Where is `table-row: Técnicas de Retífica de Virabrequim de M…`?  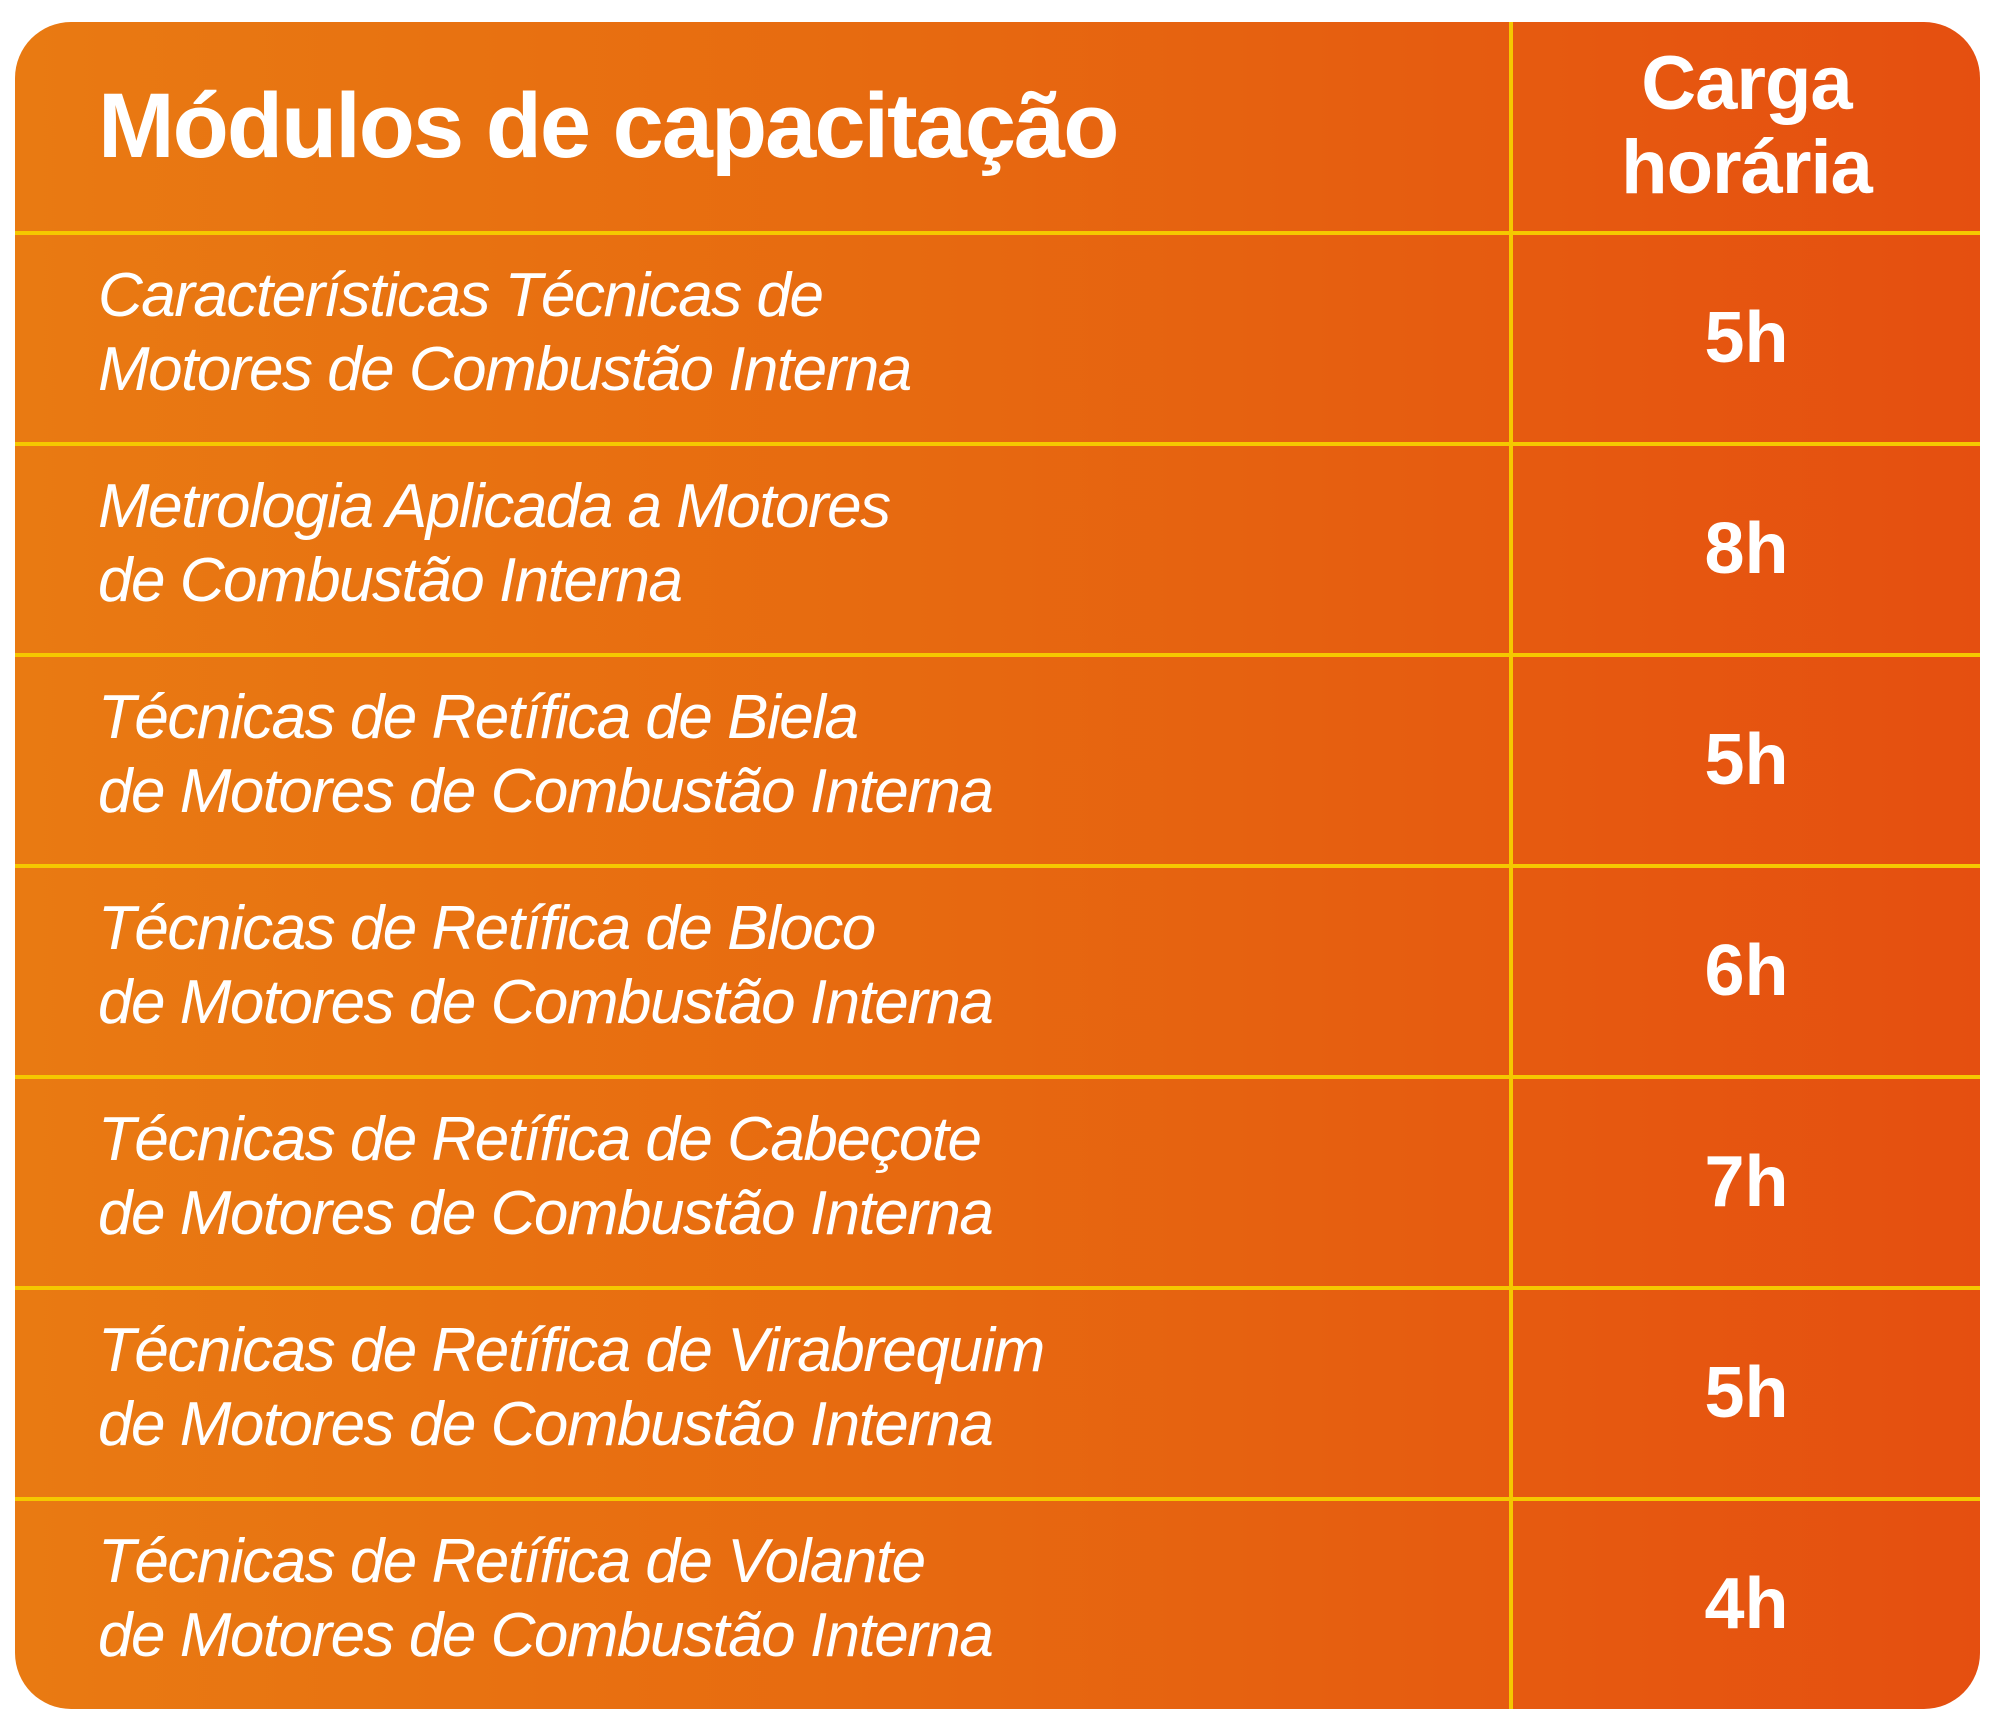 table-row: Técnicas de Retífica de Virabrequim de M… is located at coordinates (997, 1393).